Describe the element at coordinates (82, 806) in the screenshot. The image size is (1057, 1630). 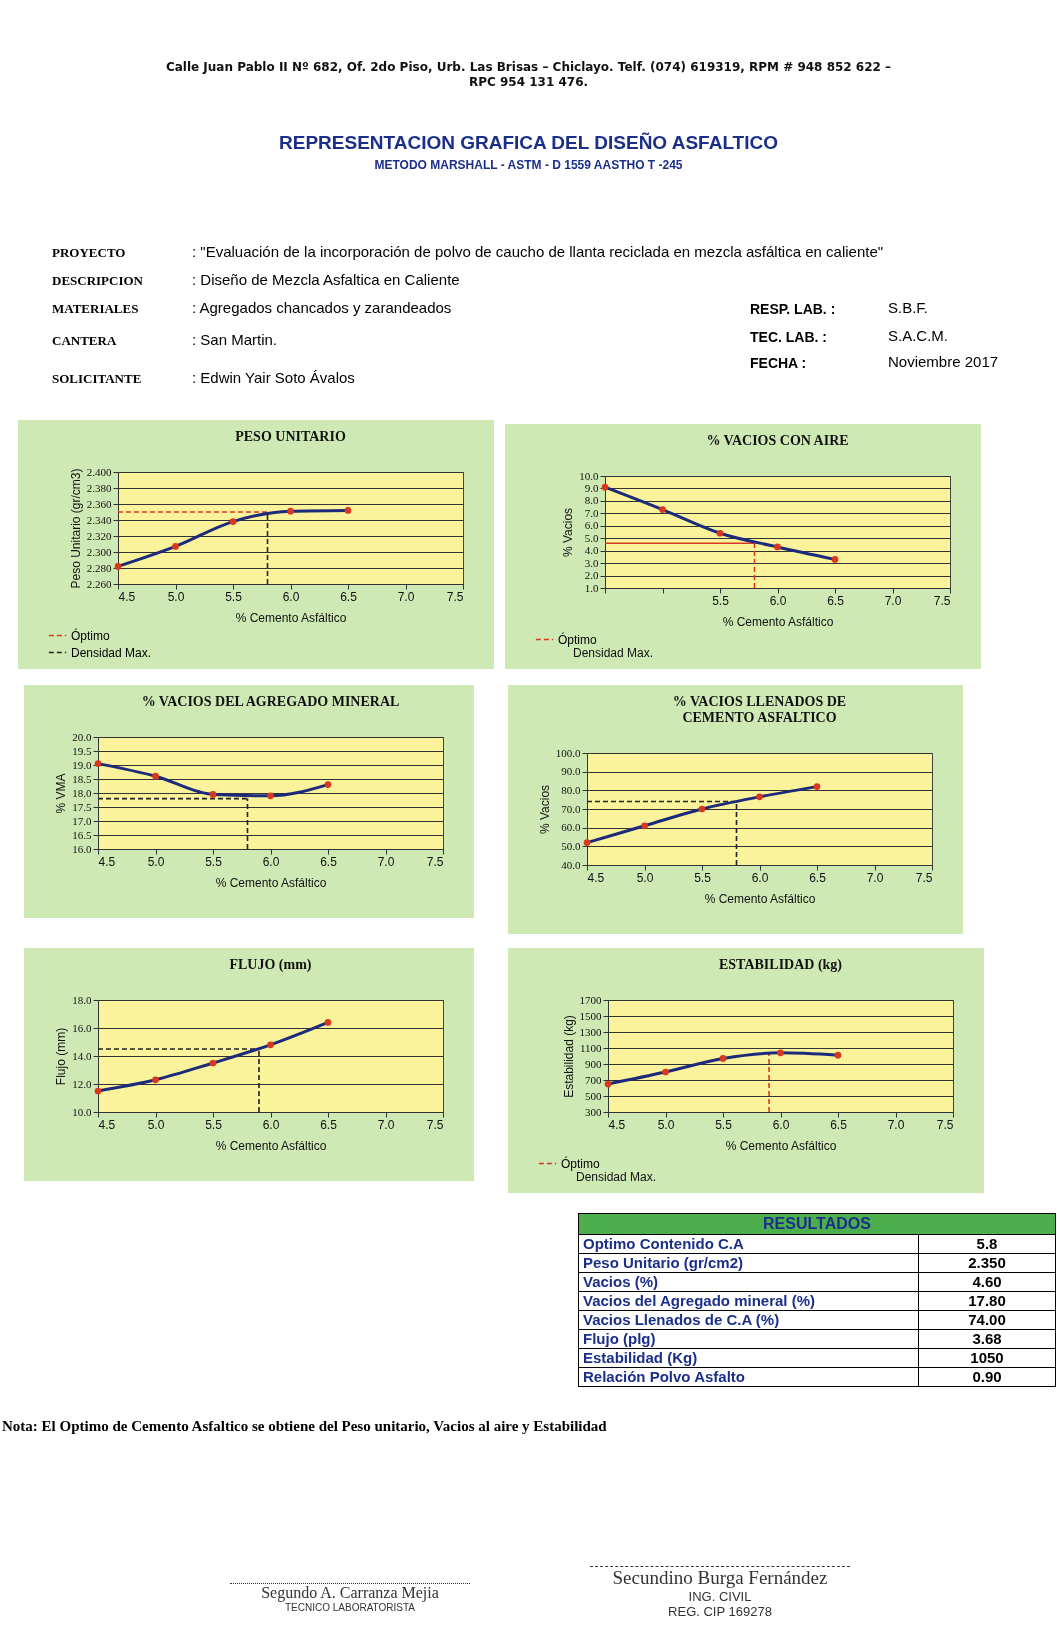
I see `y-tick-label: 17.5` at that location.